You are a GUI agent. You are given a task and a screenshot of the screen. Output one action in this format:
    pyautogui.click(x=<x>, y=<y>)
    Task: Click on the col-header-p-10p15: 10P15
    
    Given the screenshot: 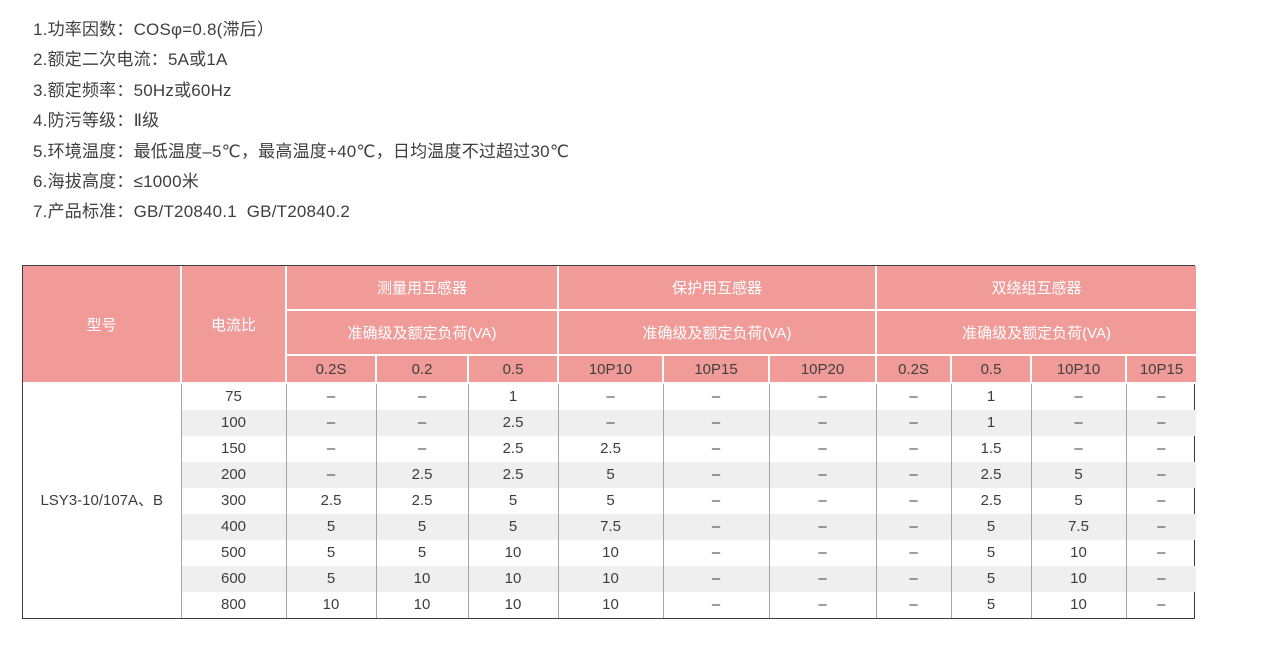 What is the action you would take?
    pyautogui.click(x=716, y=369)
    